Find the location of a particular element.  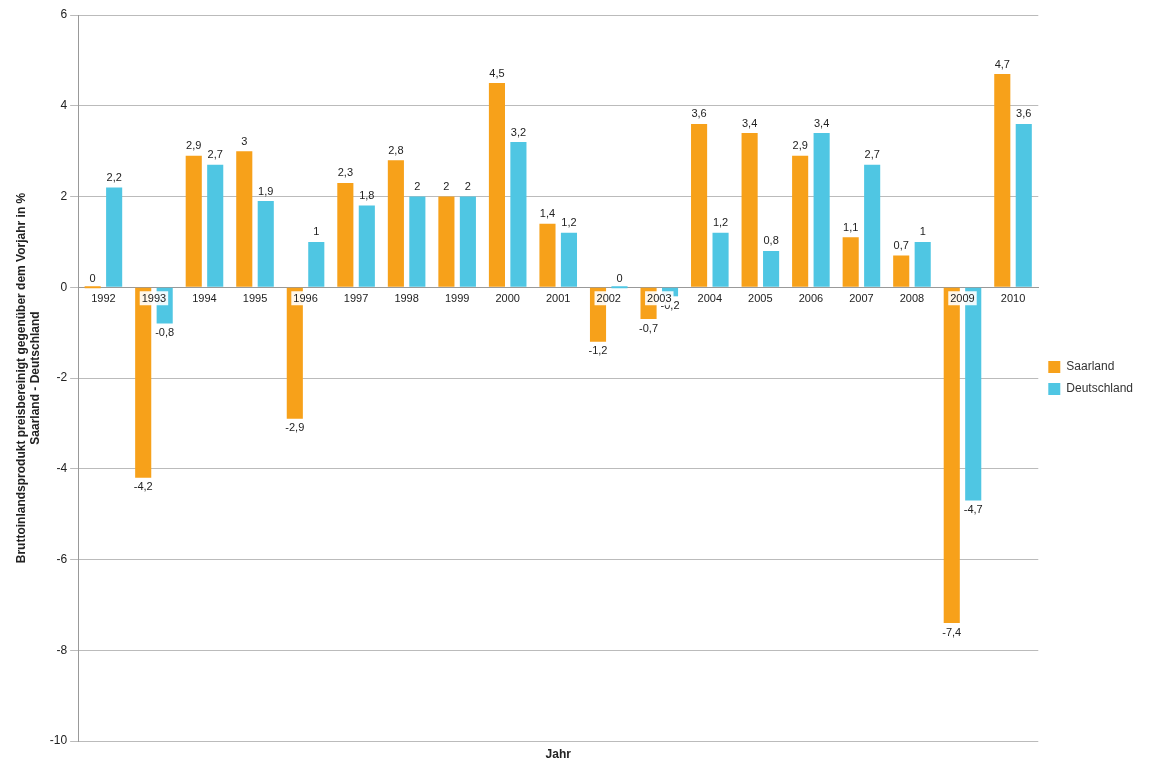

data-label: -1,2 is located at coordinates (598, 350).